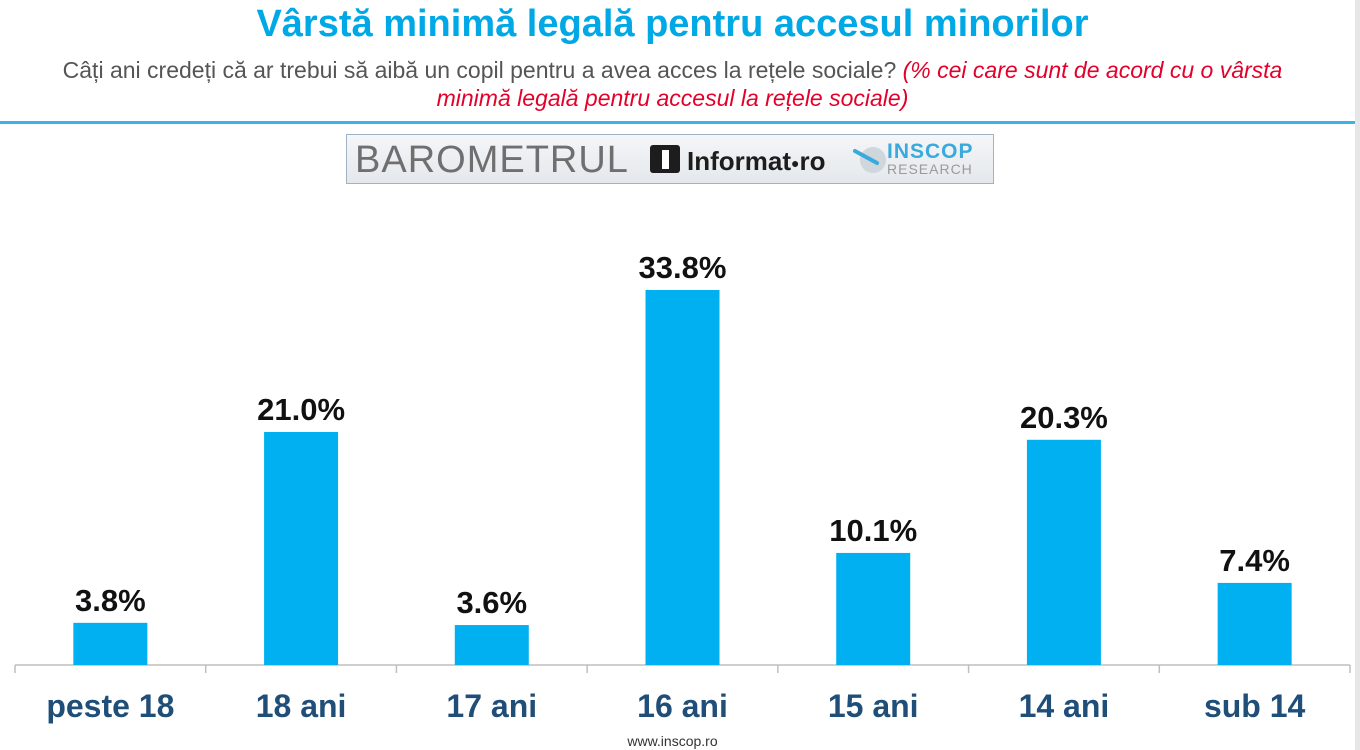  What do you see at coordinates (1255, 706) in the screenshot?
I see `category-label: sub 14` at bounding box center [1255, 706].